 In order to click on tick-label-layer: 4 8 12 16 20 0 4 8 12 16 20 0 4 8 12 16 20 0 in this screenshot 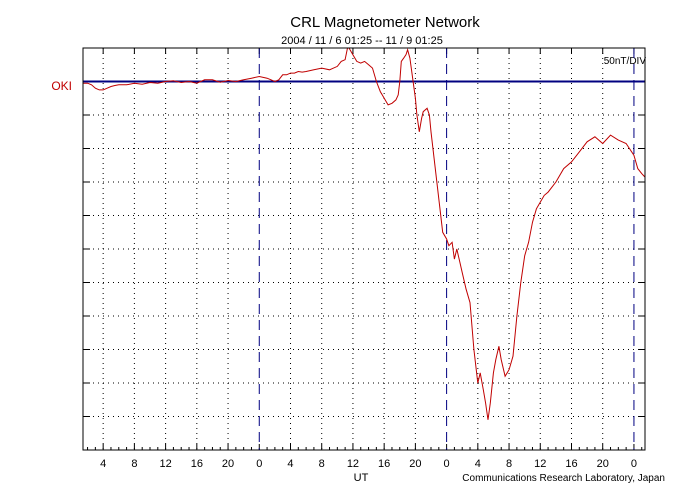, I will do `click(368, 464)`.